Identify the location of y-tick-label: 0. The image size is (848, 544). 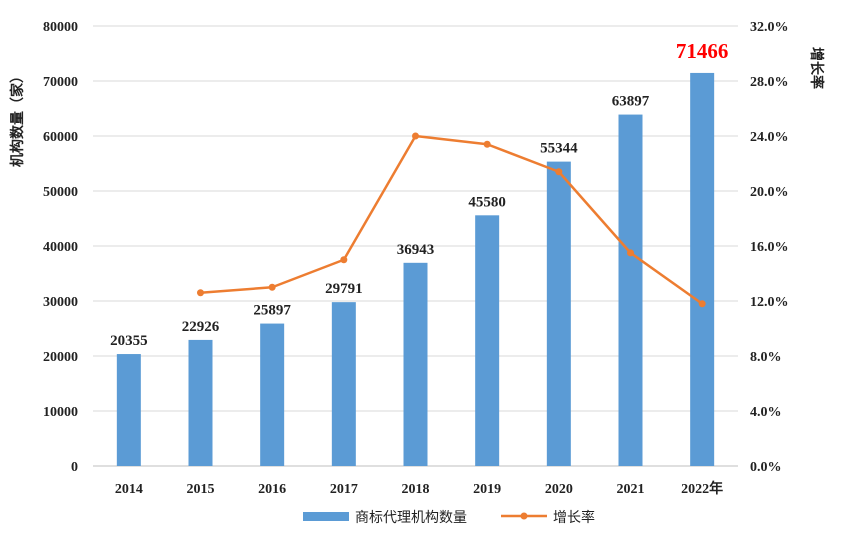
(74, 467).